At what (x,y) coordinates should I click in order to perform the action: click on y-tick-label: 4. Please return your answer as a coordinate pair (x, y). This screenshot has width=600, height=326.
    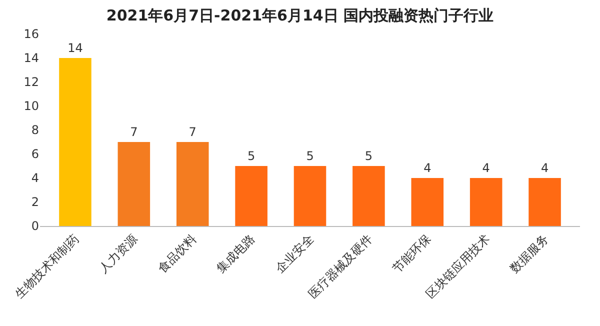
    Looking at the image, I should click on (35, 178).